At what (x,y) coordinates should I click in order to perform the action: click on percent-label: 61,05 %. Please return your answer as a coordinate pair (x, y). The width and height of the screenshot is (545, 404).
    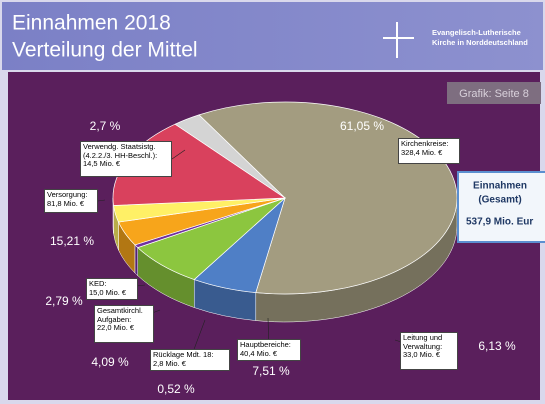
    Looking at the image, I should click on (362, 126).